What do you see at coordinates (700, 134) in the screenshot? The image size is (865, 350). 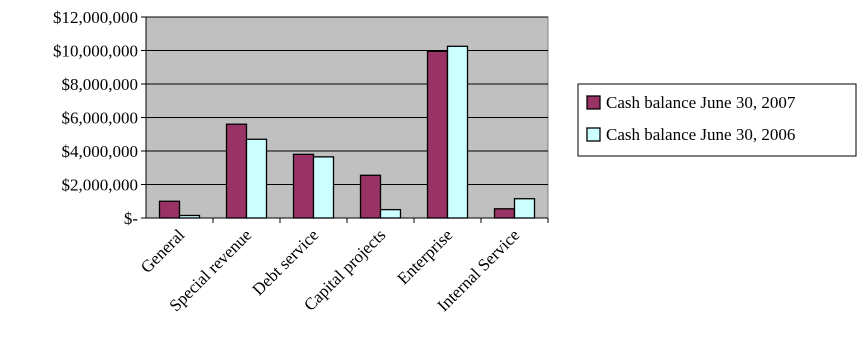 I see `legend-label: Cash balance June 30, 2006` at bounding box center [700, 134].